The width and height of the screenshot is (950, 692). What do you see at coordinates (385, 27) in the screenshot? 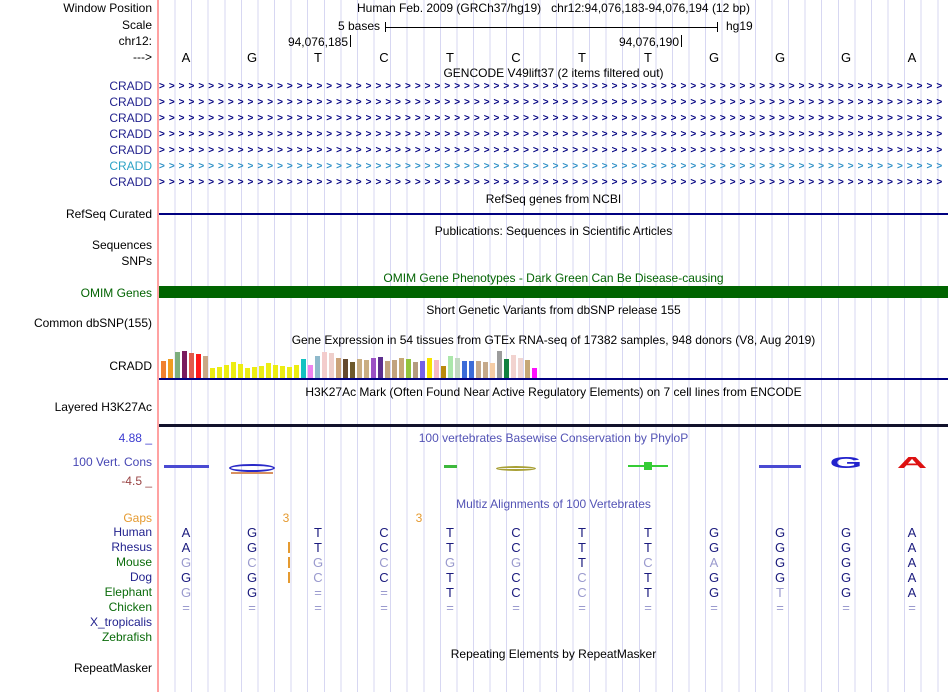
I see `scale-bar-left-tick` at bounding box center [385, 27].